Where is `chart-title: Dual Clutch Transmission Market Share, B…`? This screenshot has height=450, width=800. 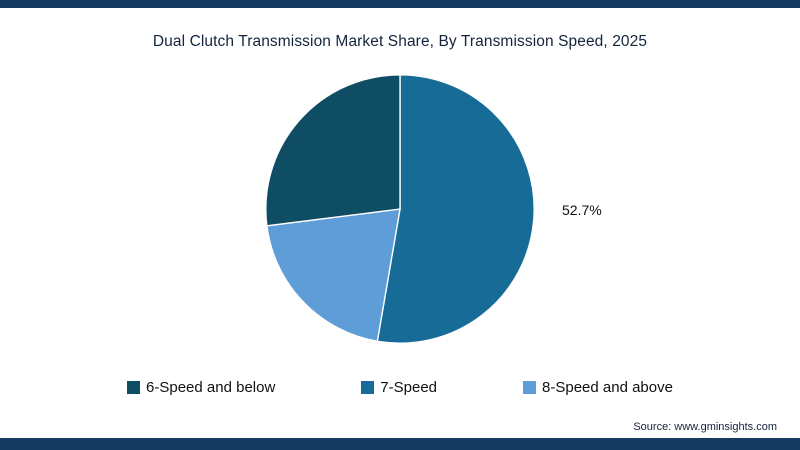
chart-title: Dual Clutch Transmission Market Share, B… is located at coordinates (400, 41).